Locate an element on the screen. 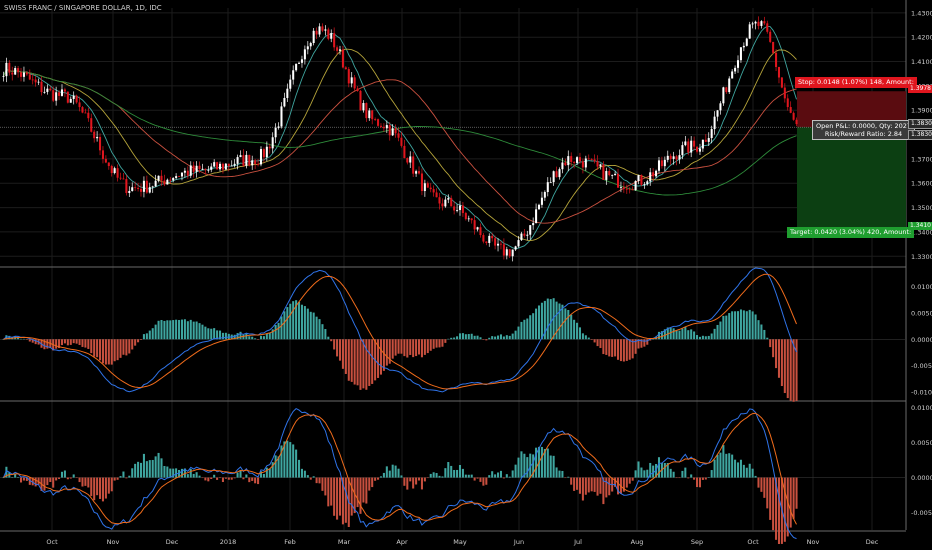 The height and width of the screenshot is (550, 932). stop-label: Stop: 0.0148 (1.07%) 148, Amount: is located at coordinates (856, 82).